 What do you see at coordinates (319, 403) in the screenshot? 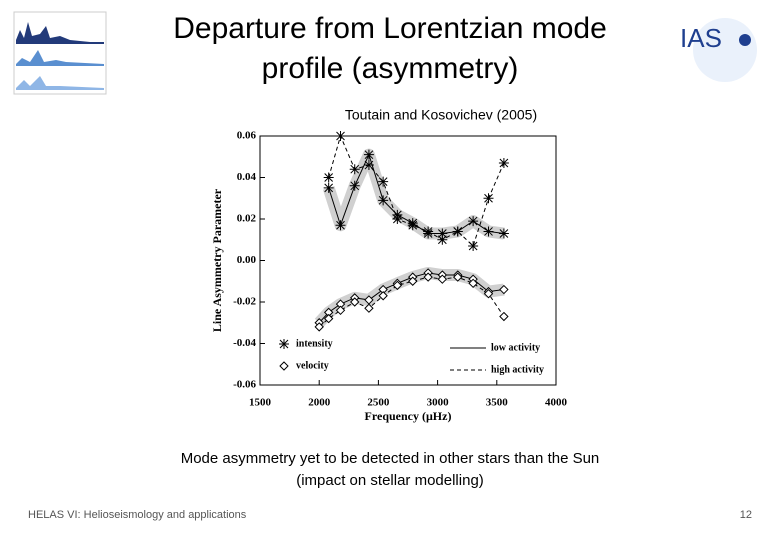
I see `x-tick-label: 2000` at bounding box center [319, 403].